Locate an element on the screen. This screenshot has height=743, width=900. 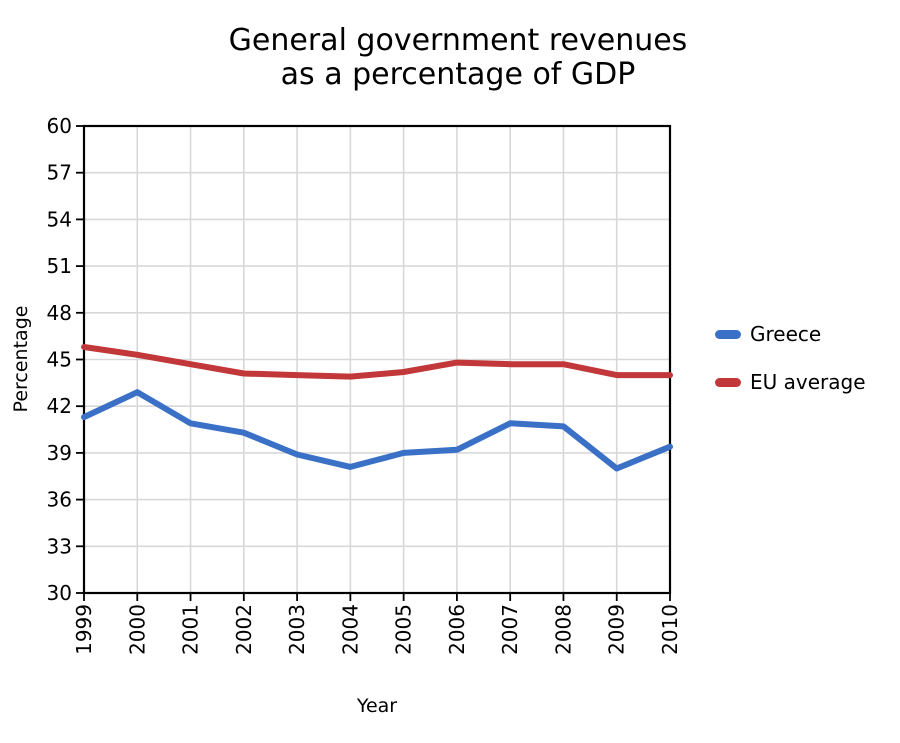
y-tick-label: 39 is located at coordinates (59, 453).